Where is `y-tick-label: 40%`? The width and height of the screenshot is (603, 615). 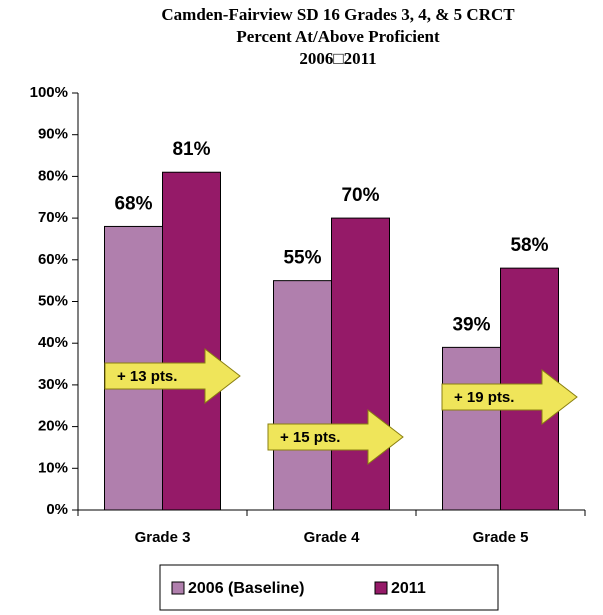 y-tick-label: 40% is located at coordinates (53, 342).